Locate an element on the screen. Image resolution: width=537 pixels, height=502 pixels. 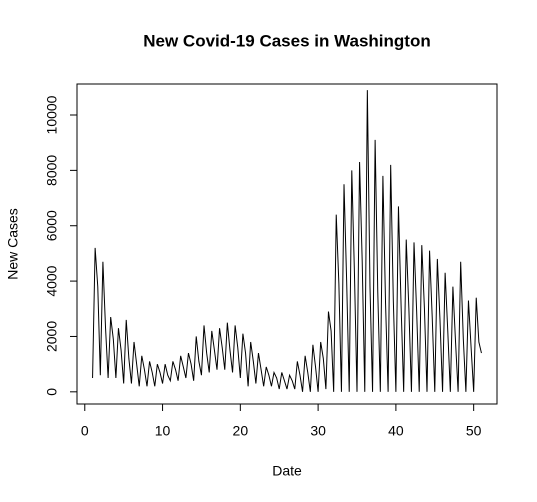
x-tick-label: 20 is located at coordinates (241, 431).